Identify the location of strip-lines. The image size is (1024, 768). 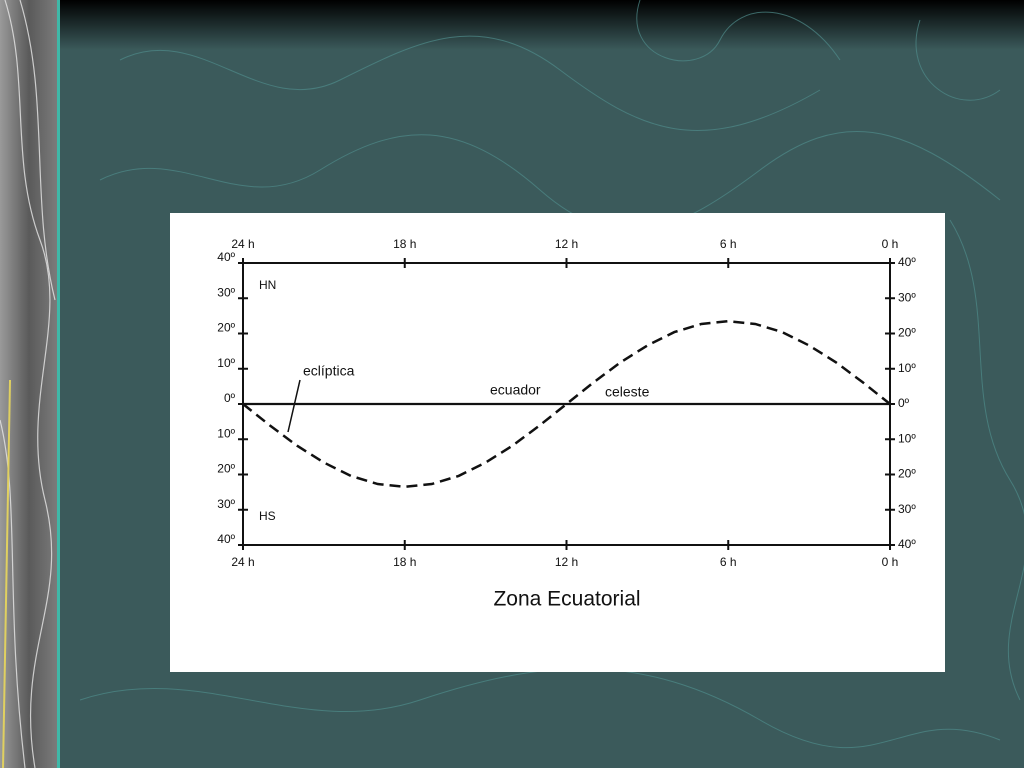
(28, 384).